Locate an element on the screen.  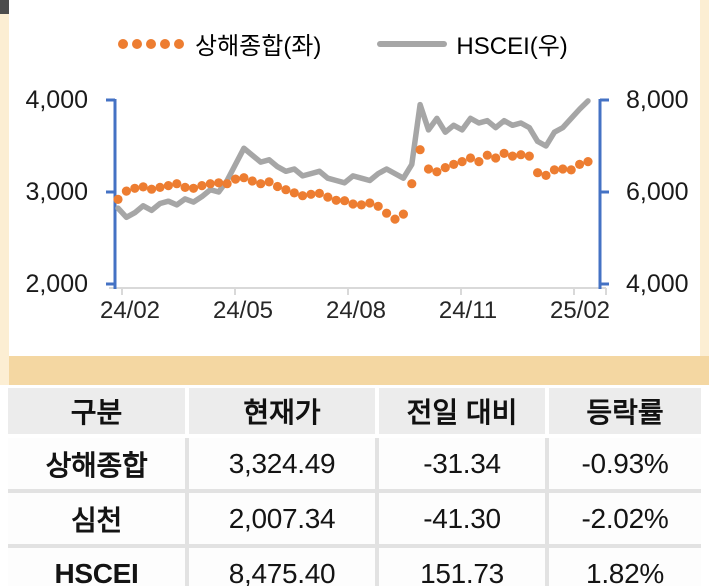
left-axis-tick-3000: 3,000 is located at coordinates (56, 192).